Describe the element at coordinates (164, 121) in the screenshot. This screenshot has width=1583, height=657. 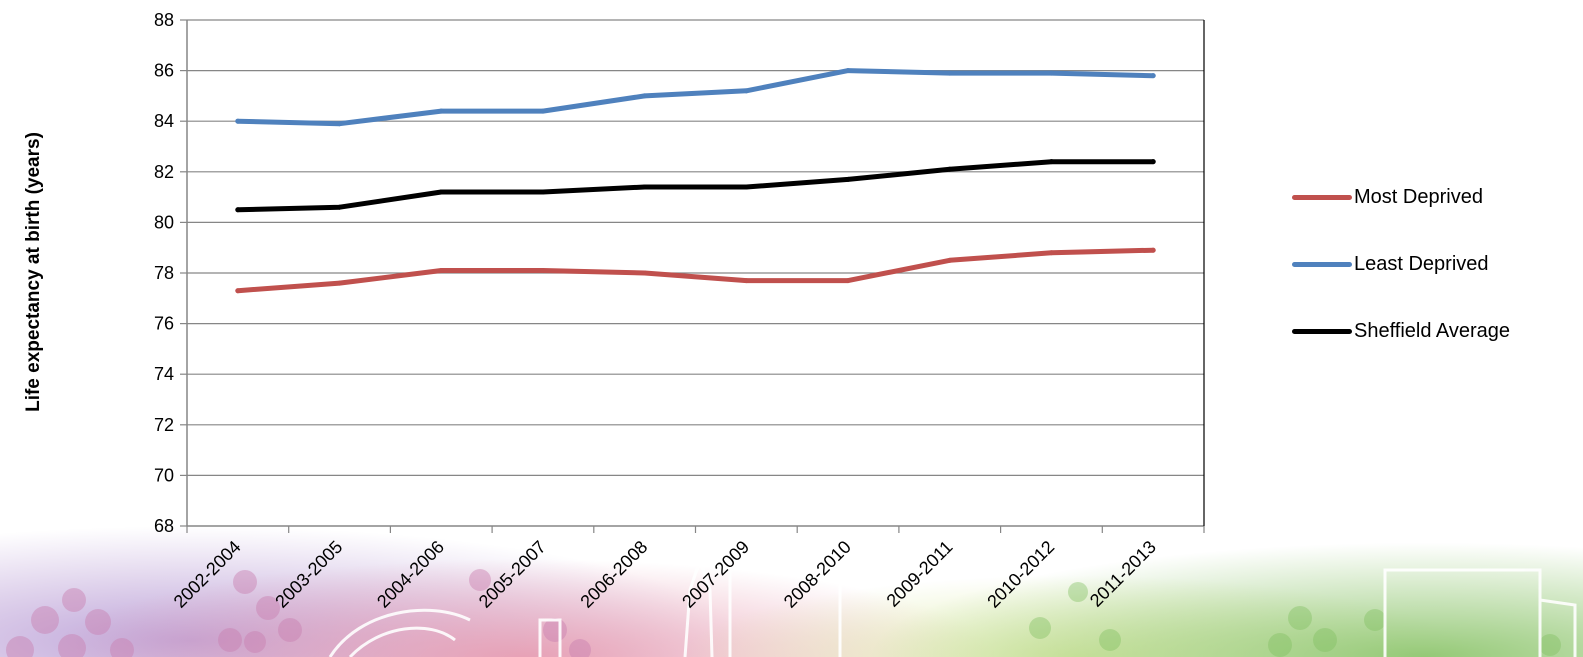
I see `y-tick-label: 84` at that location.